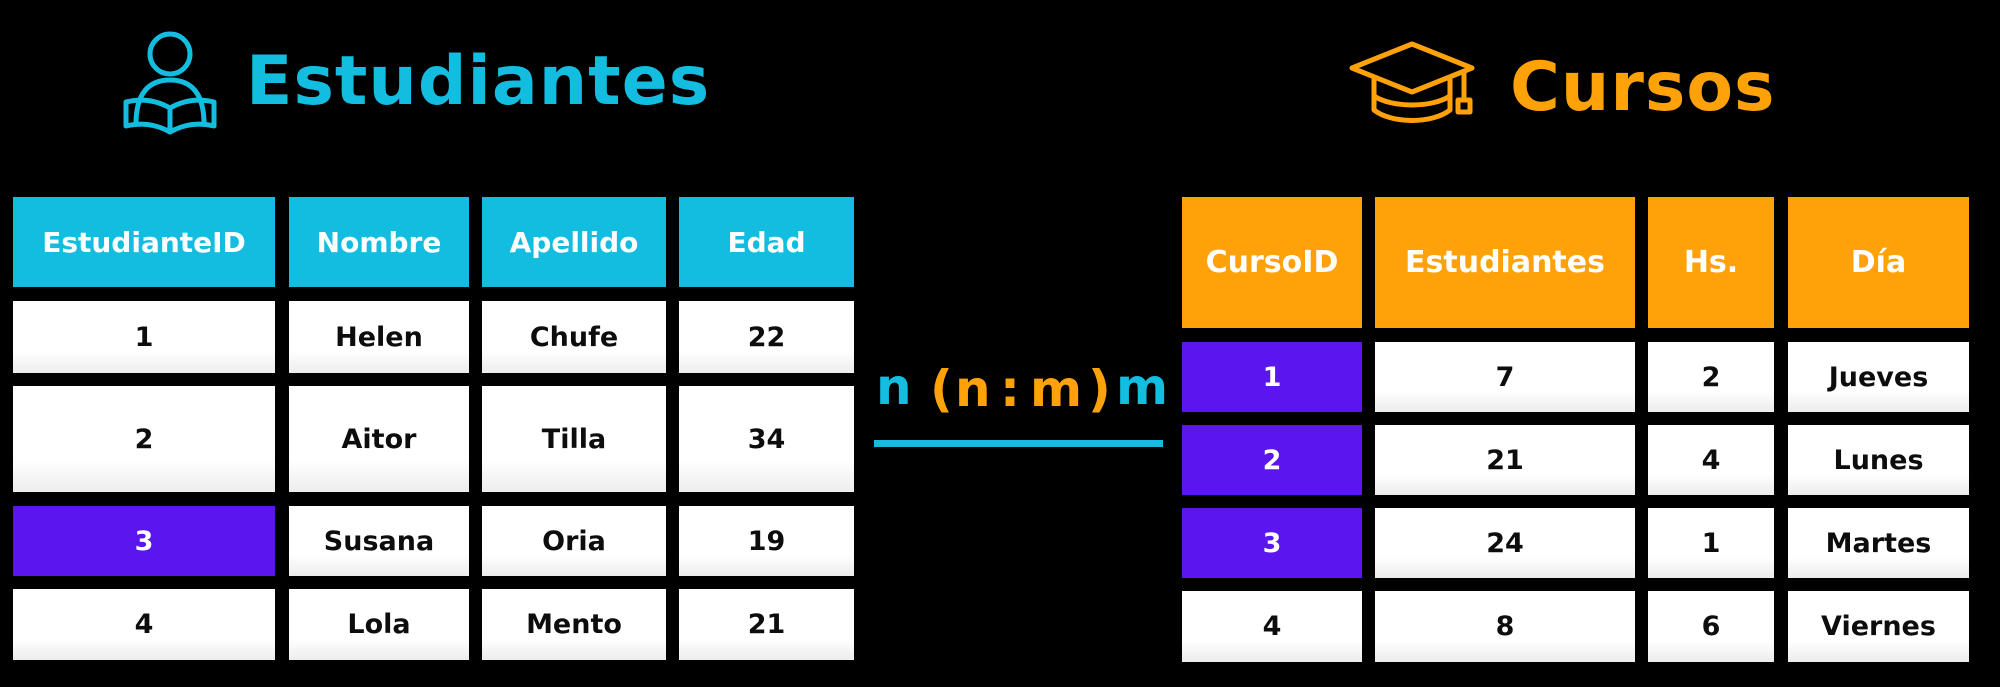 The height and width of the screenshot is (687, 2000). I want to click on relation-a: n, so click(973, 389).